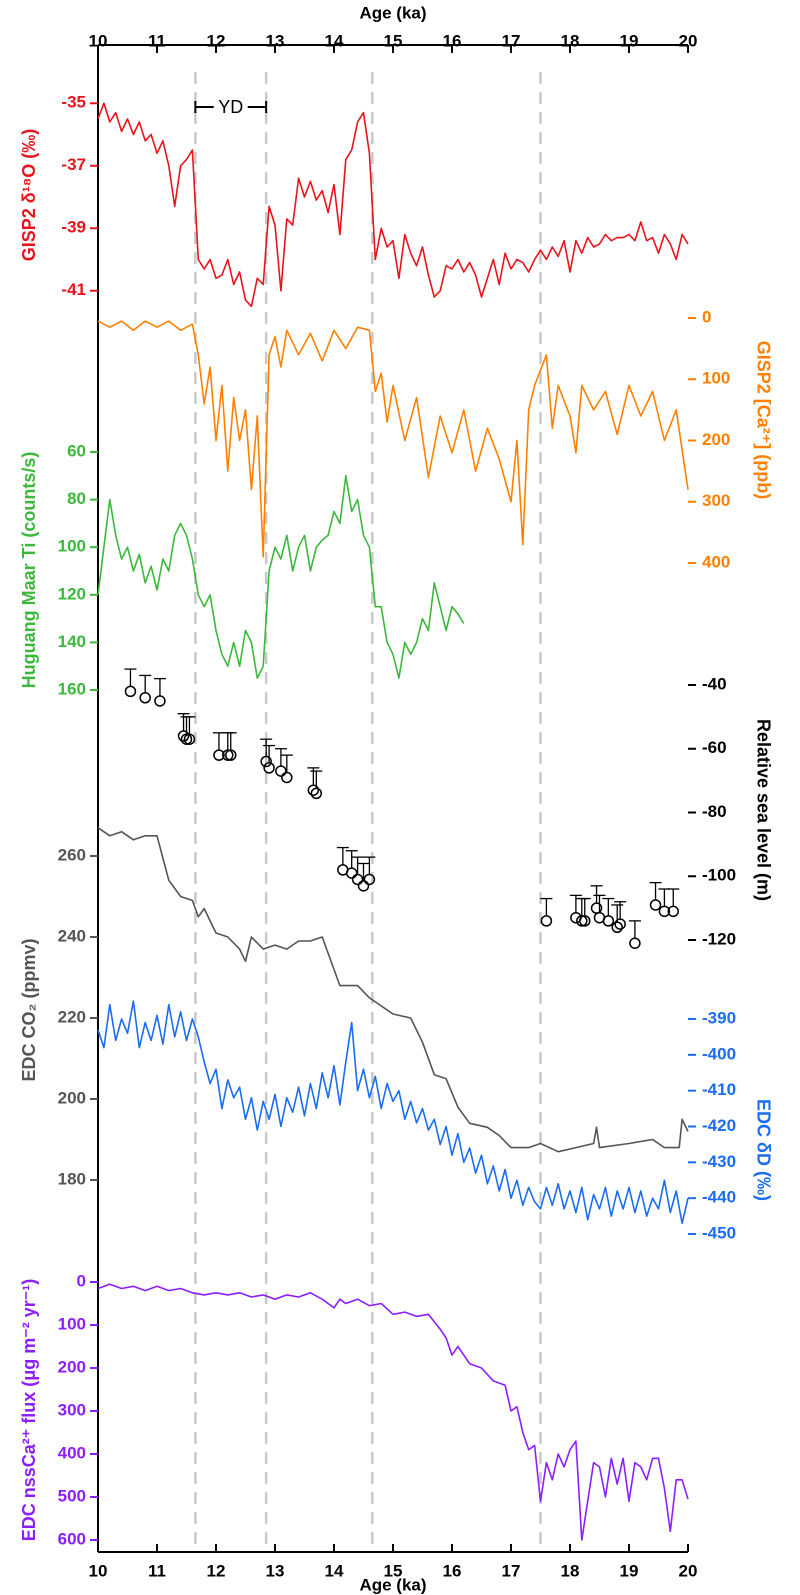 The width and height of the screenshot is (800, 1595). Describe the element at coordinates (230, 107) in the screenshot. I see `annotation-bg` at that location.